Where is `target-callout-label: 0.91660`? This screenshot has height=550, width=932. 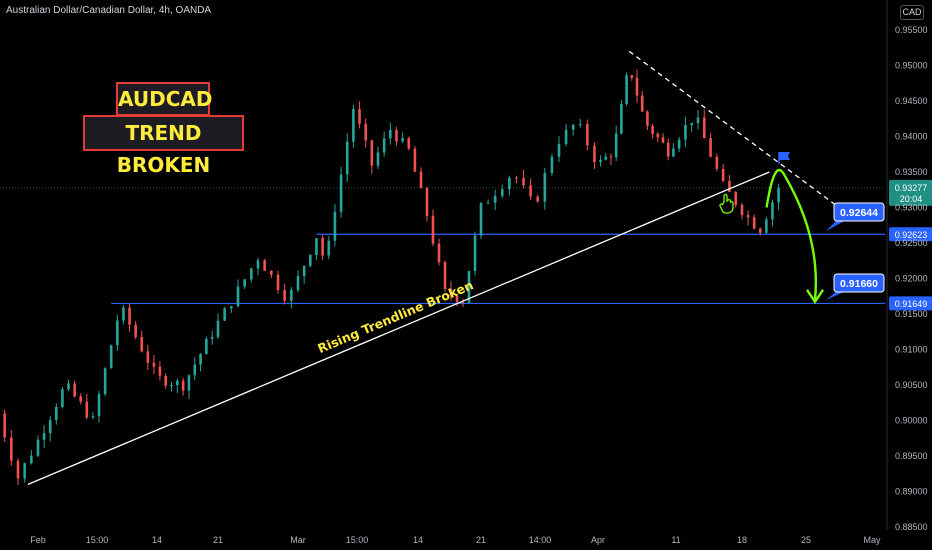 target-callout-label: 0.91660 is located at coordinates (859, 284).